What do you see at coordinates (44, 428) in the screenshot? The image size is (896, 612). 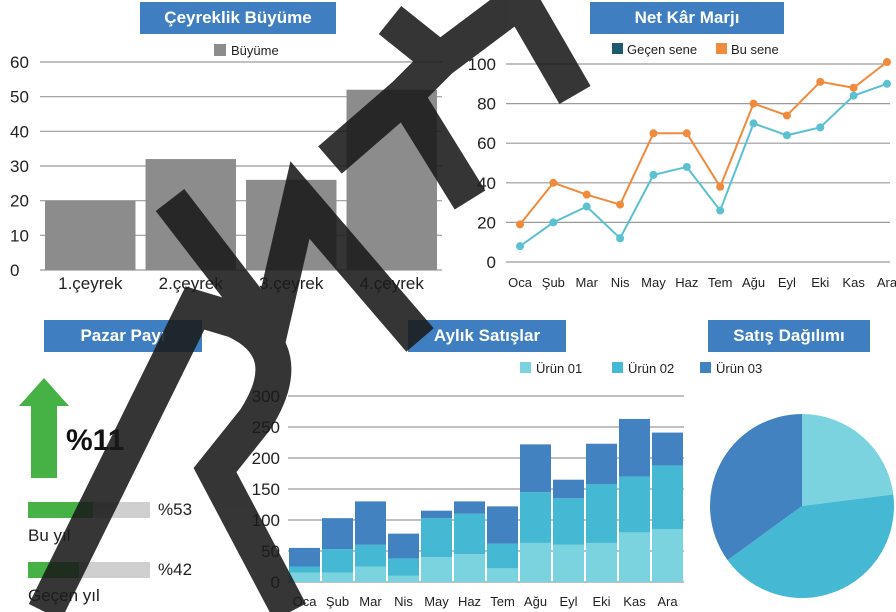 I see `growth-arrow-icon` at bounding box center [44, 428].